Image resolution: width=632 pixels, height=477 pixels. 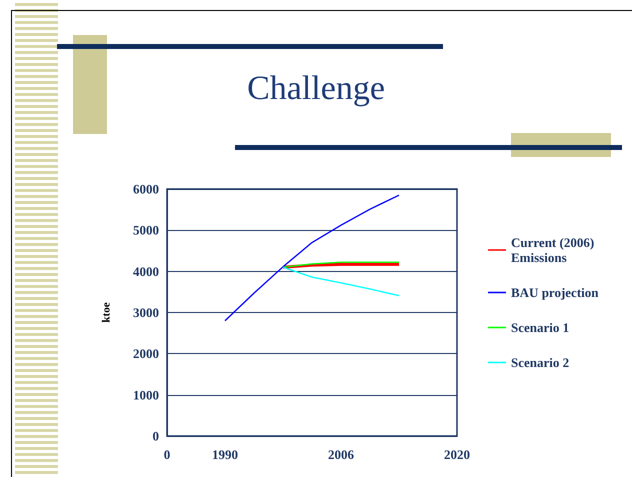 What do you see at coordinates (146, 354) in the screenshot?
I see `y-tick-label: 2000` at bounding box center [146, 354].